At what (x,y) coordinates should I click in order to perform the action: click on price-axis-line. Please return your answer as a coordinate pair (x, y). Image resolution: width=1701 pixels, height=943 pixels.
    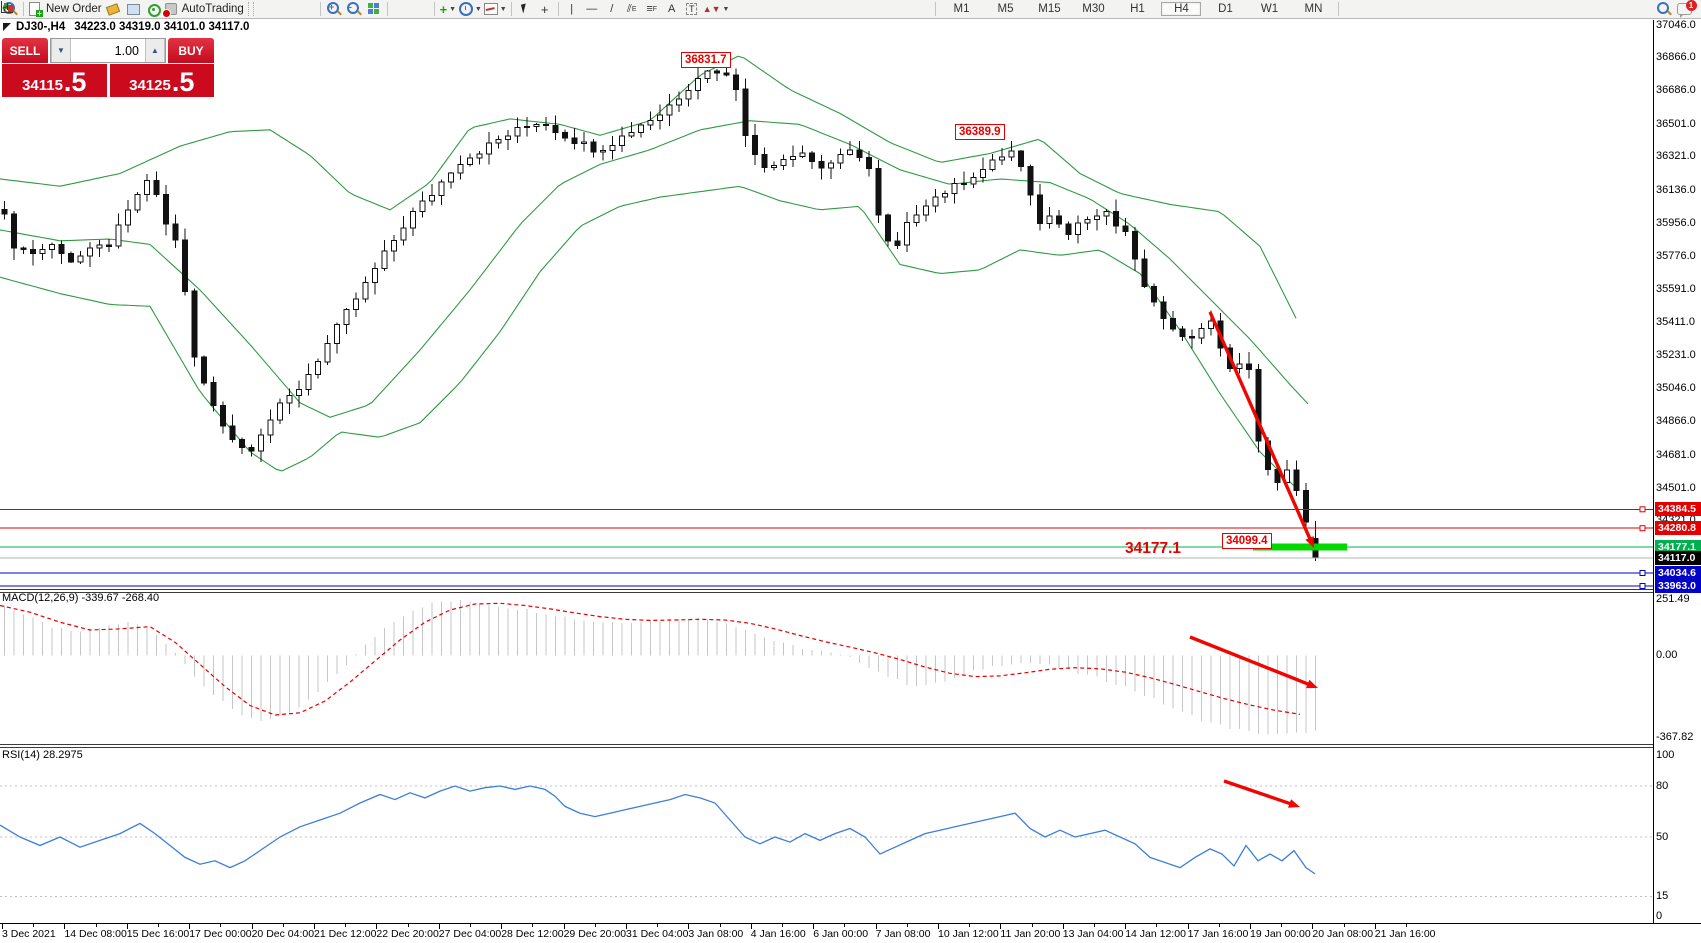
    Looking at the image, I should click on (1653, 471).